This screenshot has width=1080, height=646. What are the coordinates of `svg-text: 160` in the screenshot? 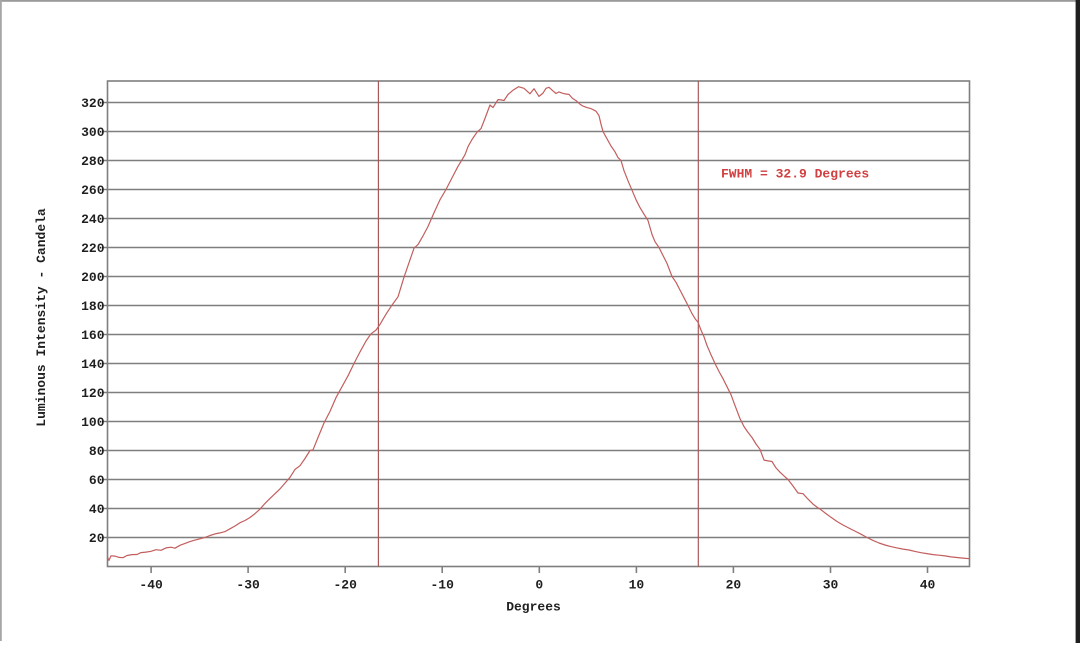 It's located at (93, 335).